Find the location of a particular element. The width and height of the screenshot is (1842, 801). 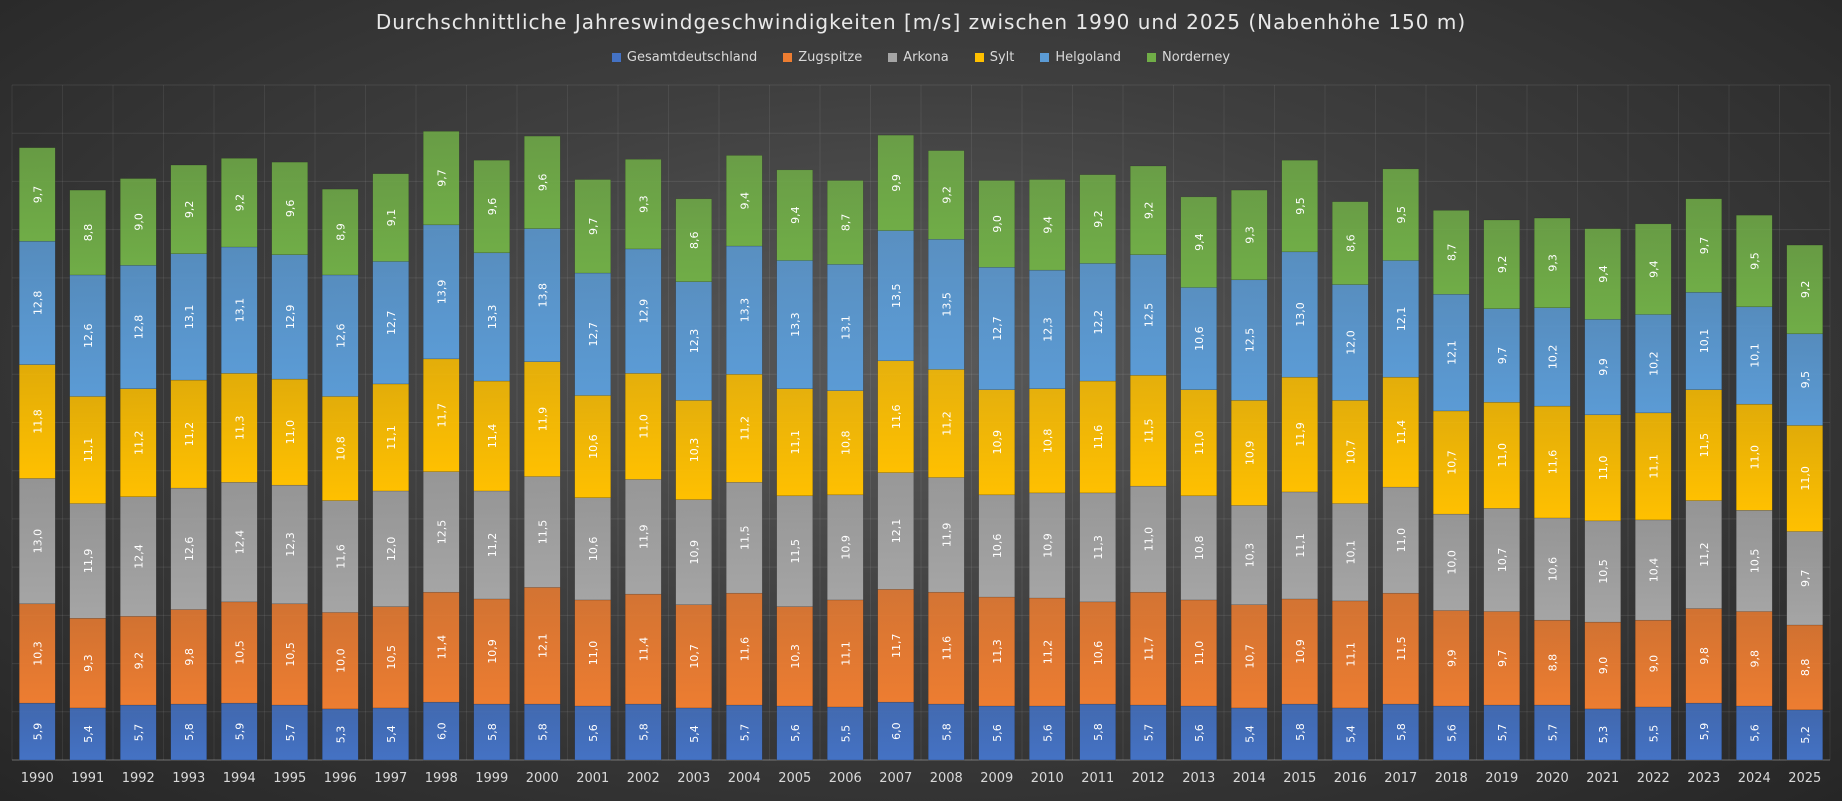

bar-zugspitze-2018 is located at coordinates (1451, 658).